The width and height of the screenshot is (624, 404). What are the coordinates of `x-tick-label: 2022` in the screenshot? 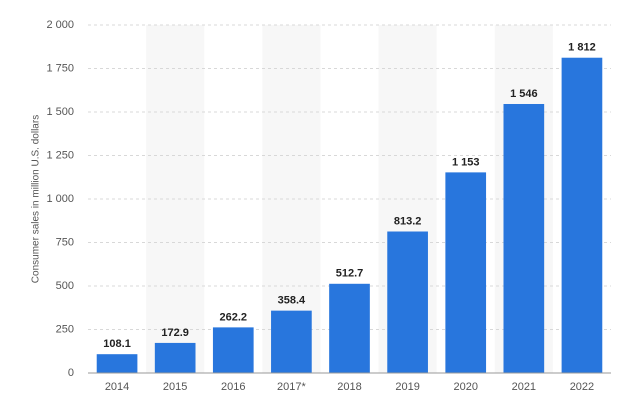 It's located at (582, 387).